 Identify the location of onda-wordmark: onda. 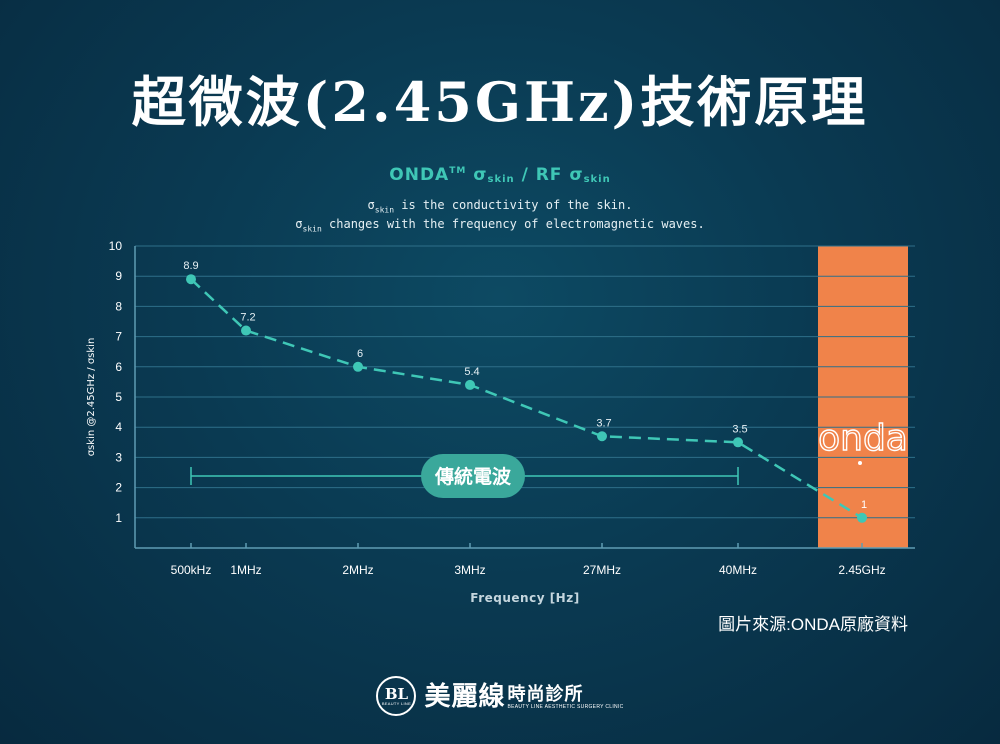
(863, 438).